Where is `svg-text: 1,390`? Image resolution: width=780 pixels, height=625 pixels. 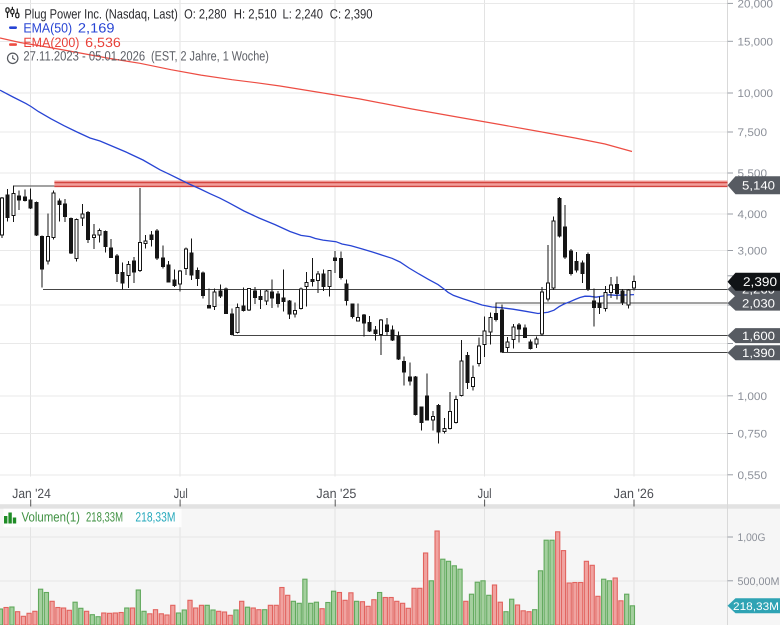 svg-text: 1,390 is located at coordinates (758, 353).